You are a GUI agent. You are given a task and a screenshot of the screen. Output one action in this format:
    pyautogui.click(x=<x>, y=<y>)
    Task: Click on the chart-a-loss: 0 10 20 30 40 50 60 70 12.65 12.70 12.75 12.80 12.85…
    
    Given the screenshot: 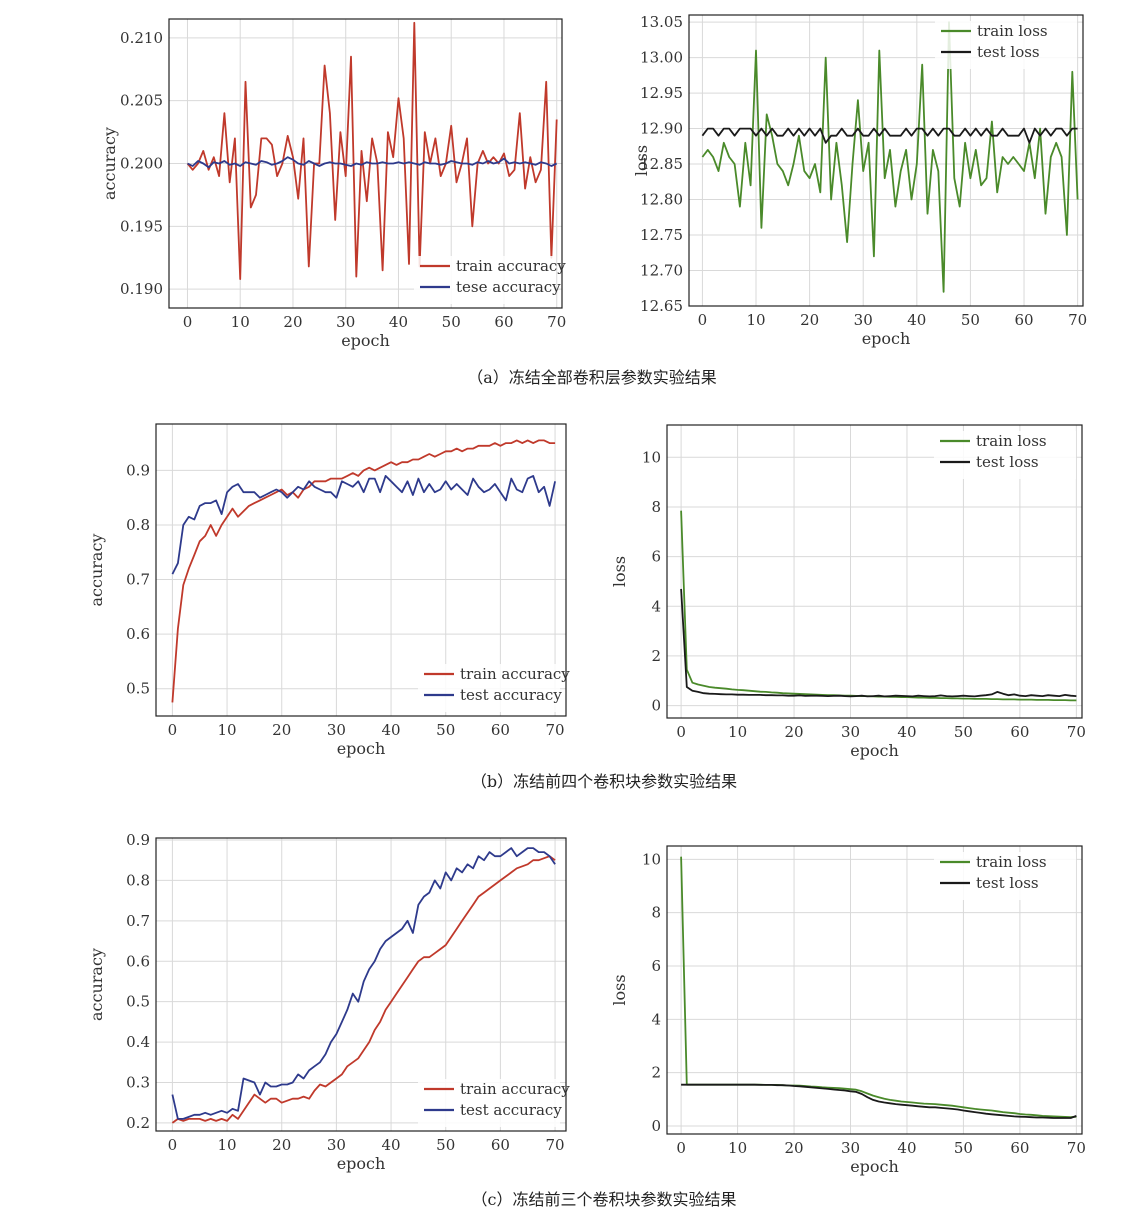 What is the action you would take?
    pyautogui.click(x=859, y=180)
    